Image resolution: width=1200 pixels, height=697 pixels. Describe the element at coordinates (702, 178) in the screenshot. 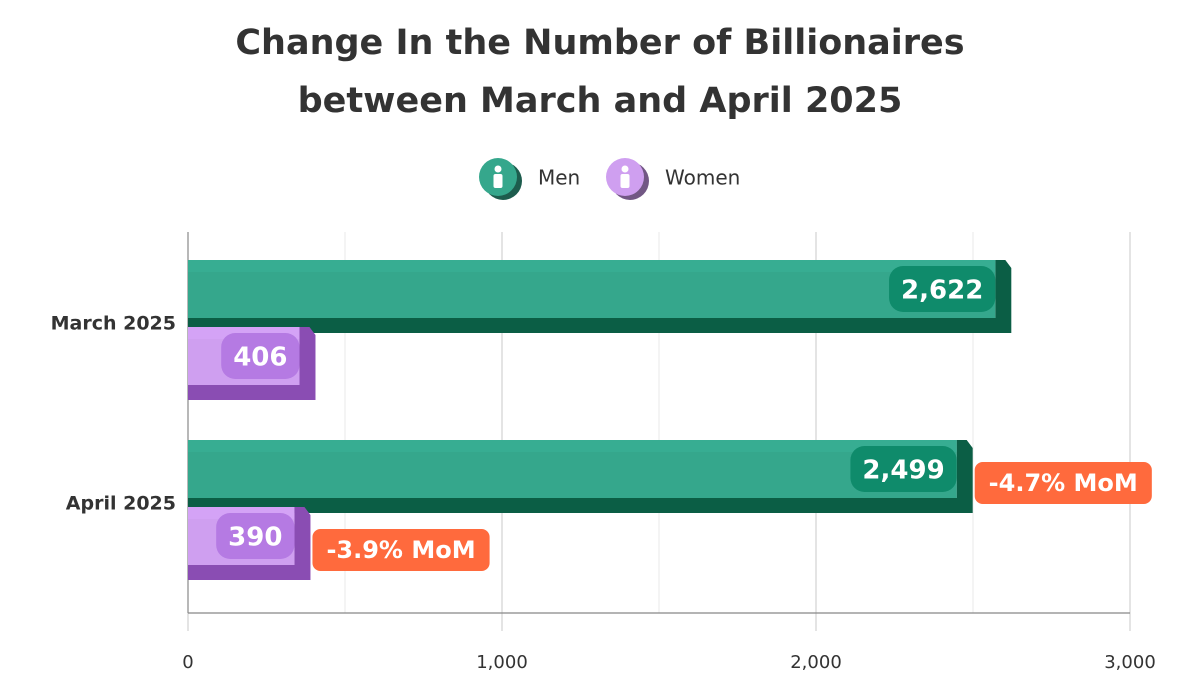

I see `legend-label: Women` at that location.